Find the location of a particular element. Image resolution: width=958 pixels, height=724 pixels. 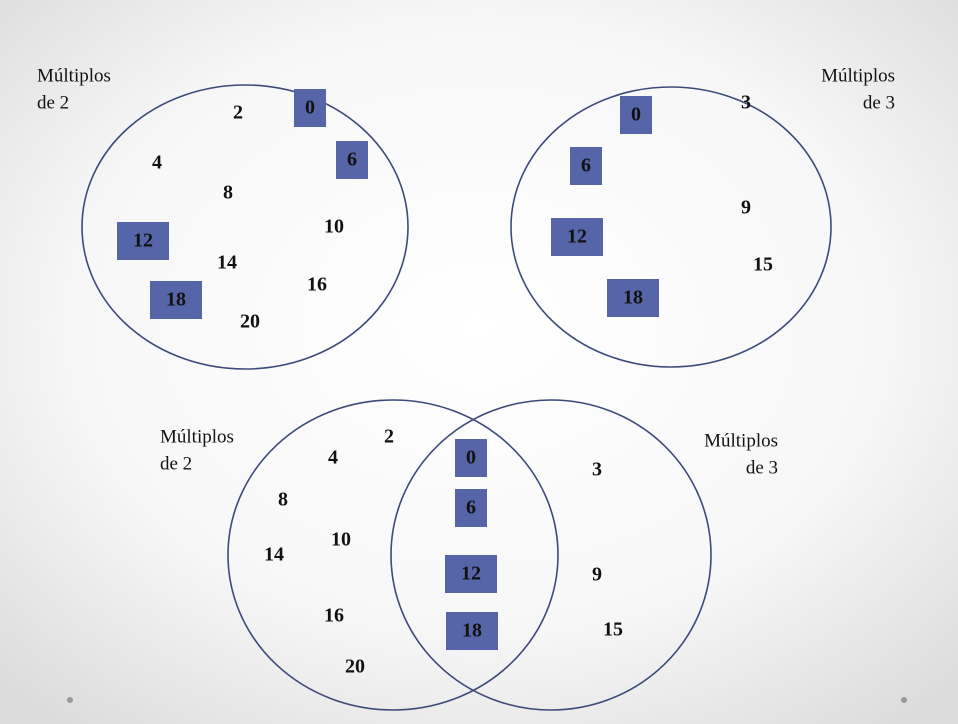

venn-right-circle is located at coordinates (551, 555).